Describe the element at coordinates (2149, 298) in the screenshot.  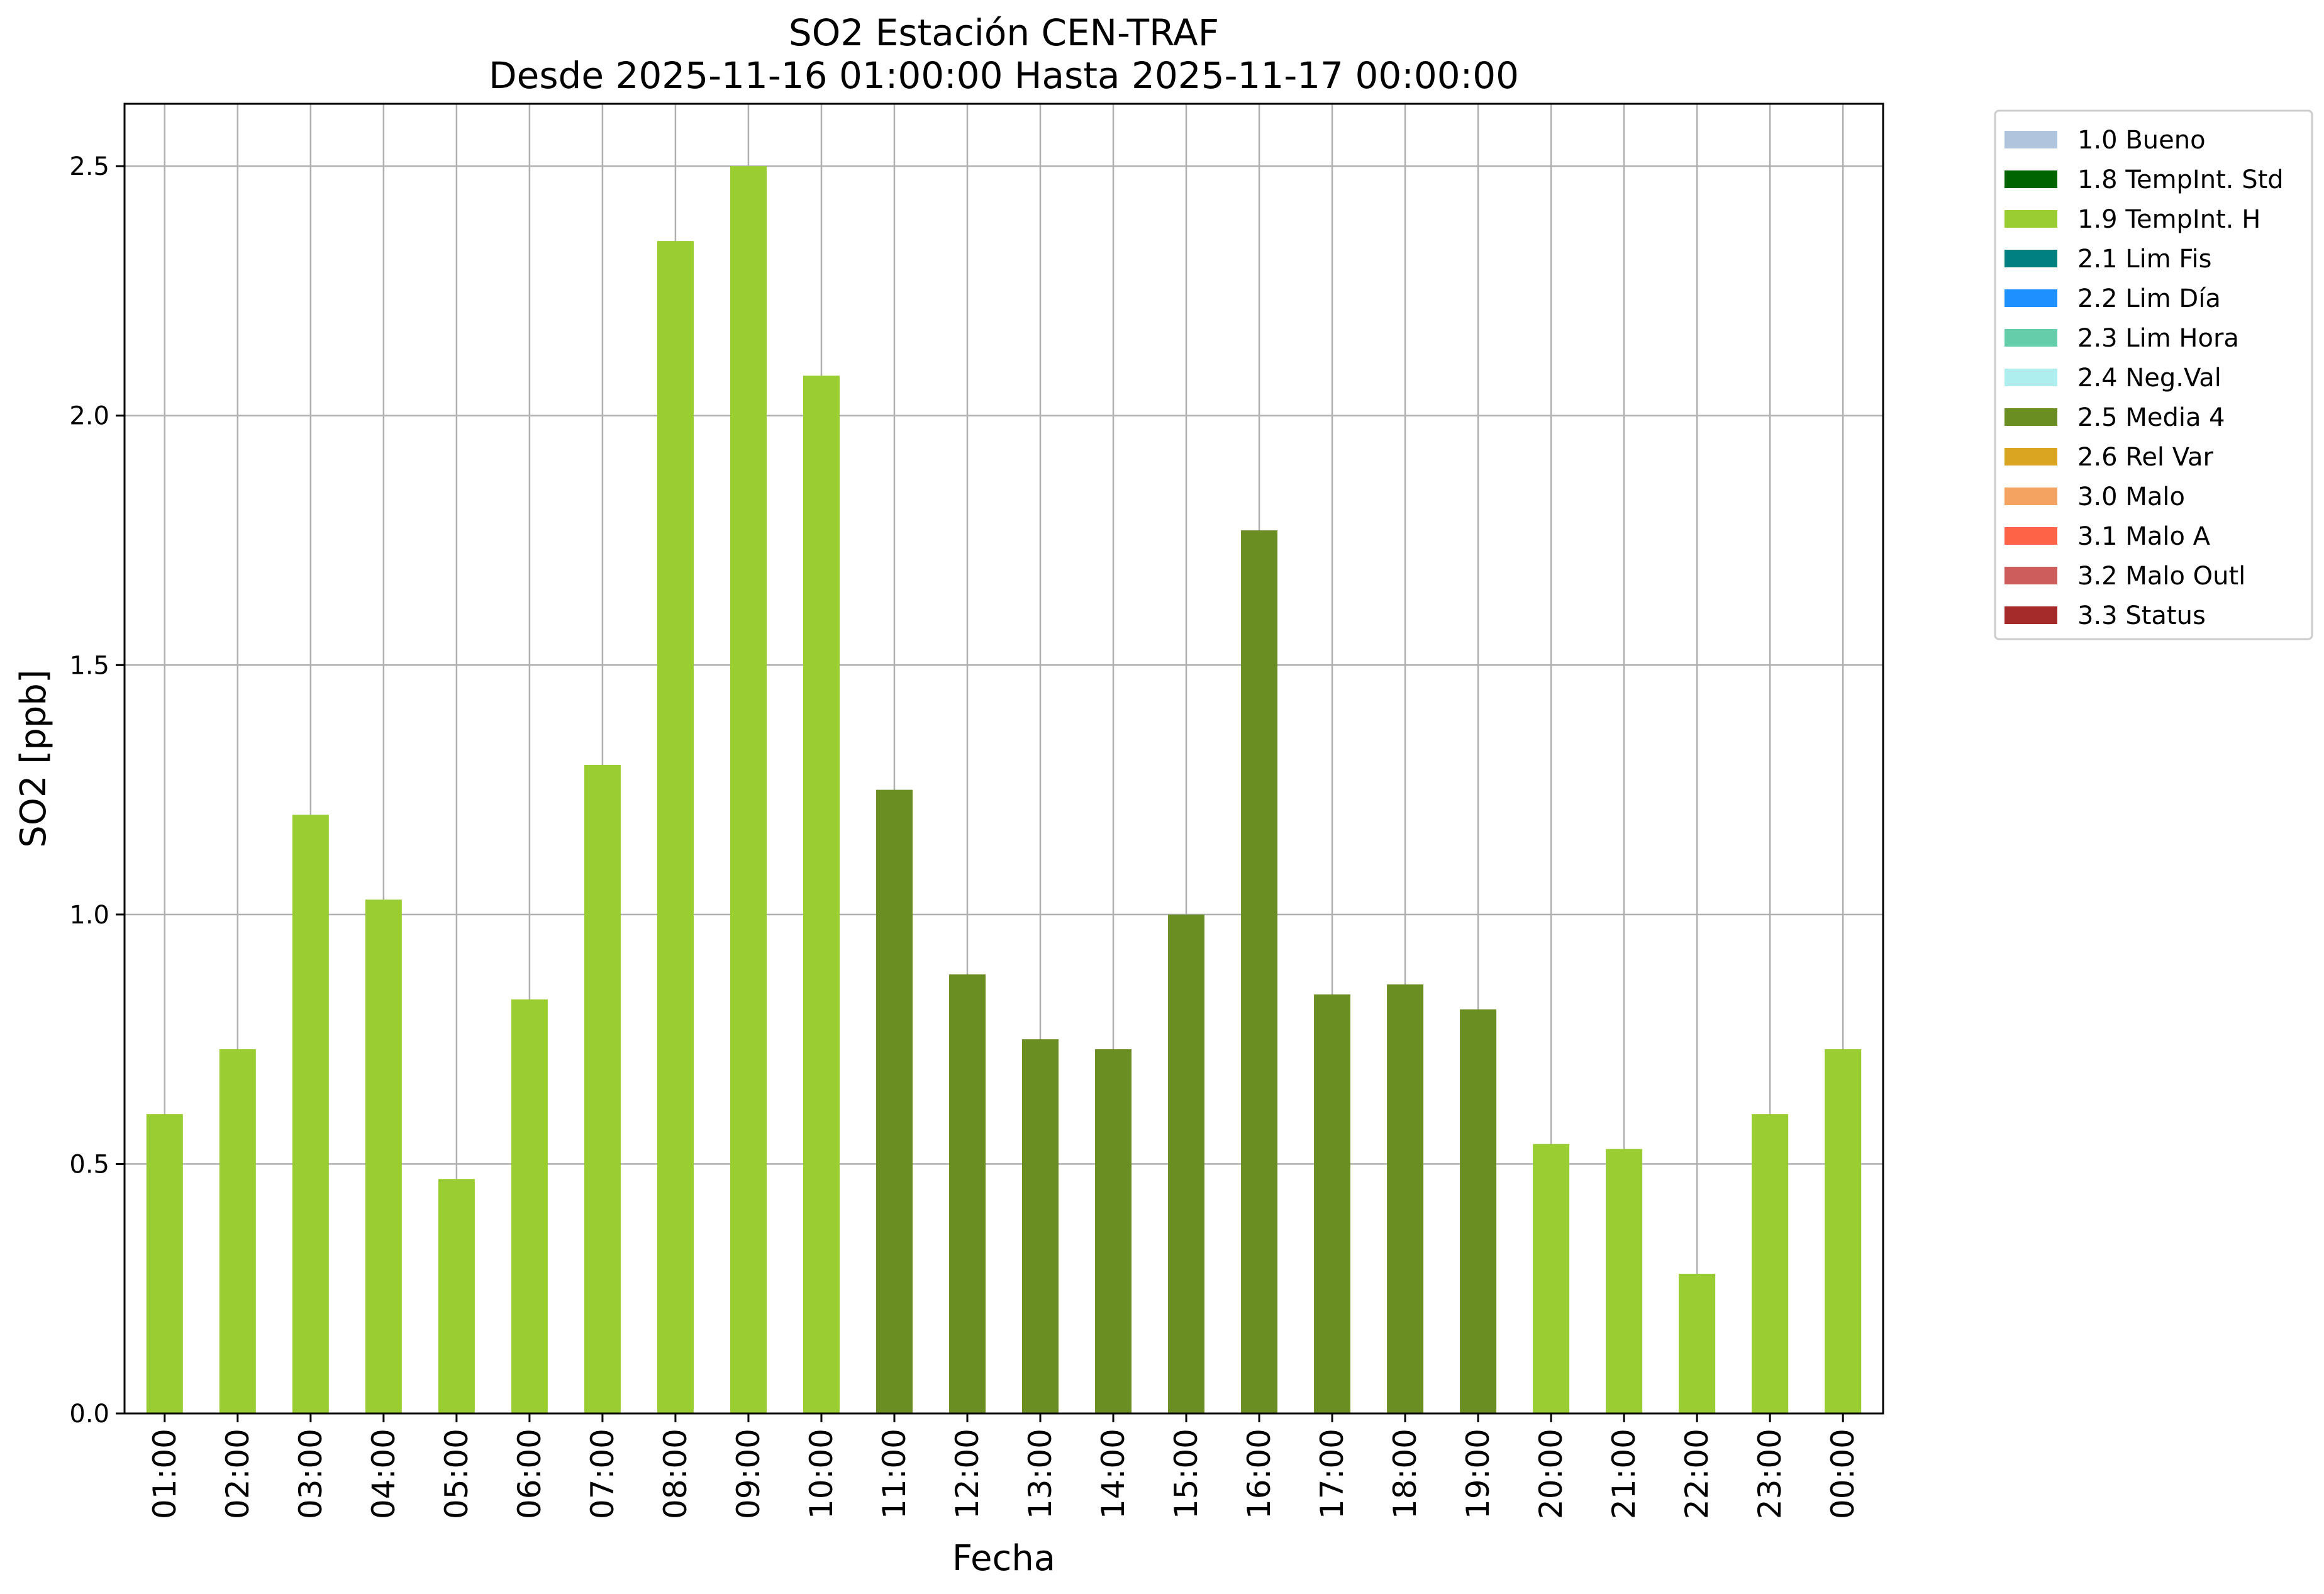
I see `legend-label: 2.2 Lim Día` at that location.